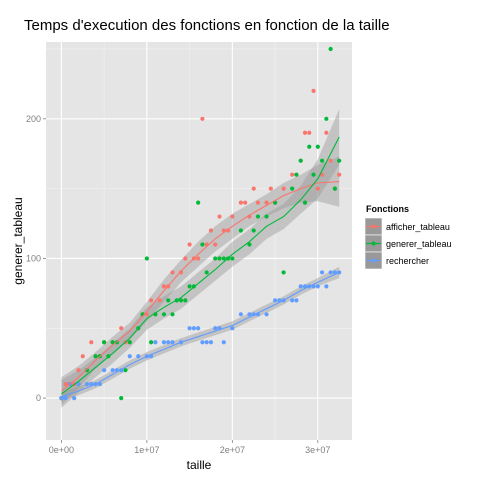 Image resolution: width=480 pixels, height=480 pixels. What do you see at coordinates (407, 261) in the screenshot?
I see `legend-label: rechercher` at bounding box center [407, 261].